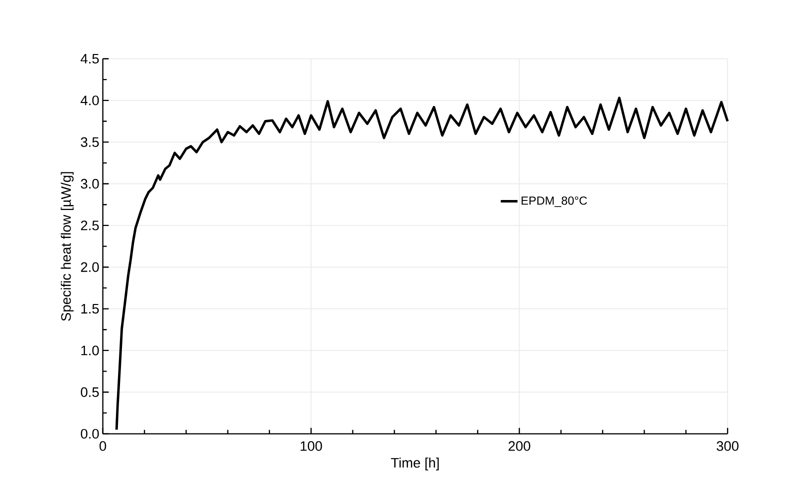 The width and height of the screenshot is (803, 504). I want to click on y-tick-label: 1.0, so click(90, 350).